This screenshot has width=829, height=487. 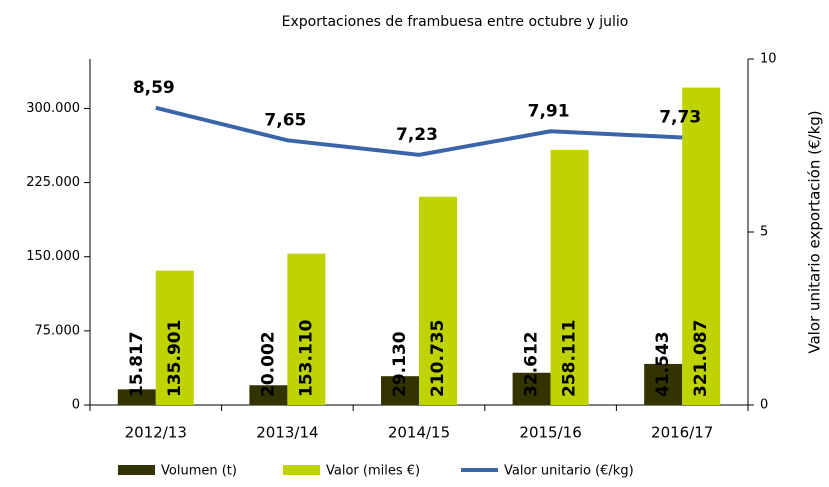 What do you see at coordinates (570, 358) in the screenshot?
I see `bar-value-label: 258.111` at bounding box center [570, 358].